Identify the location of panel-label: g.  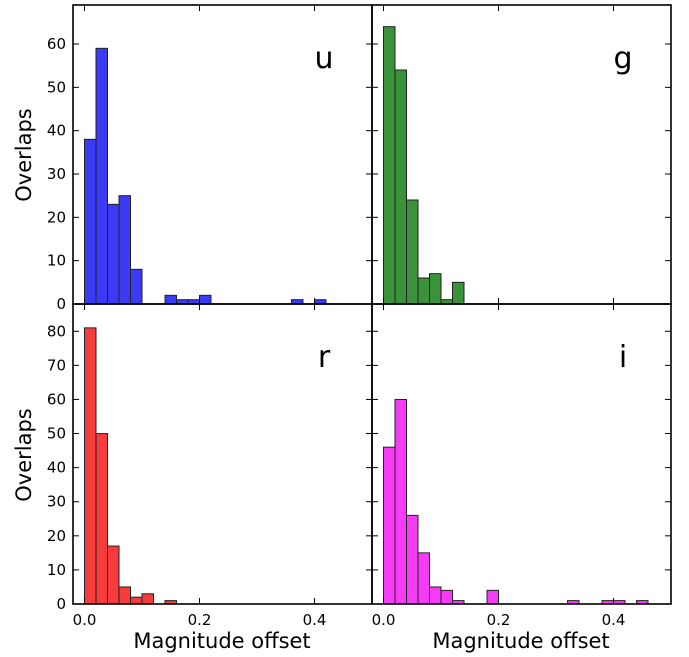
(622, 58).